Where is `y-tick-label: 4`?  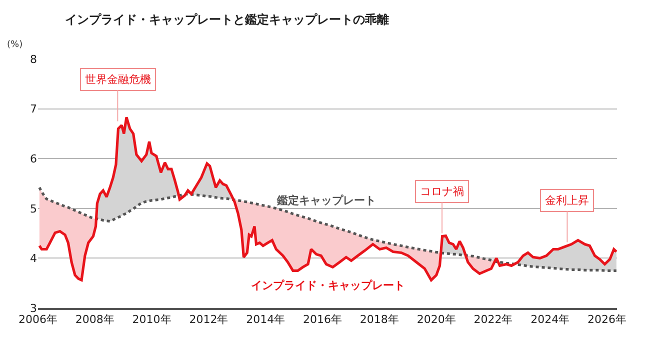
y-tick-label: 4 is located at coordinates (33, 259).